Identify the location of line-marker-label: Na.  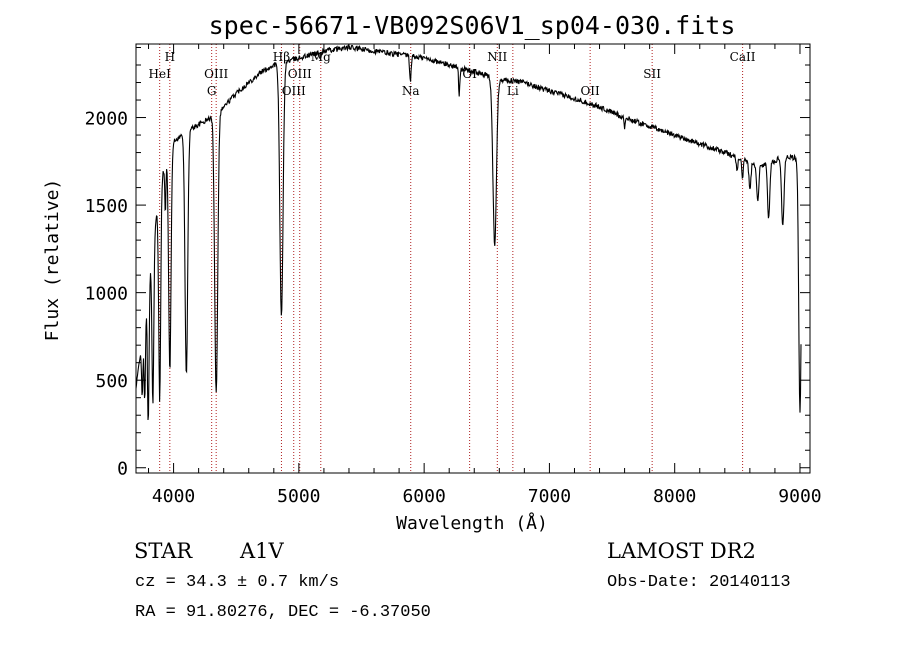
(411, 91).